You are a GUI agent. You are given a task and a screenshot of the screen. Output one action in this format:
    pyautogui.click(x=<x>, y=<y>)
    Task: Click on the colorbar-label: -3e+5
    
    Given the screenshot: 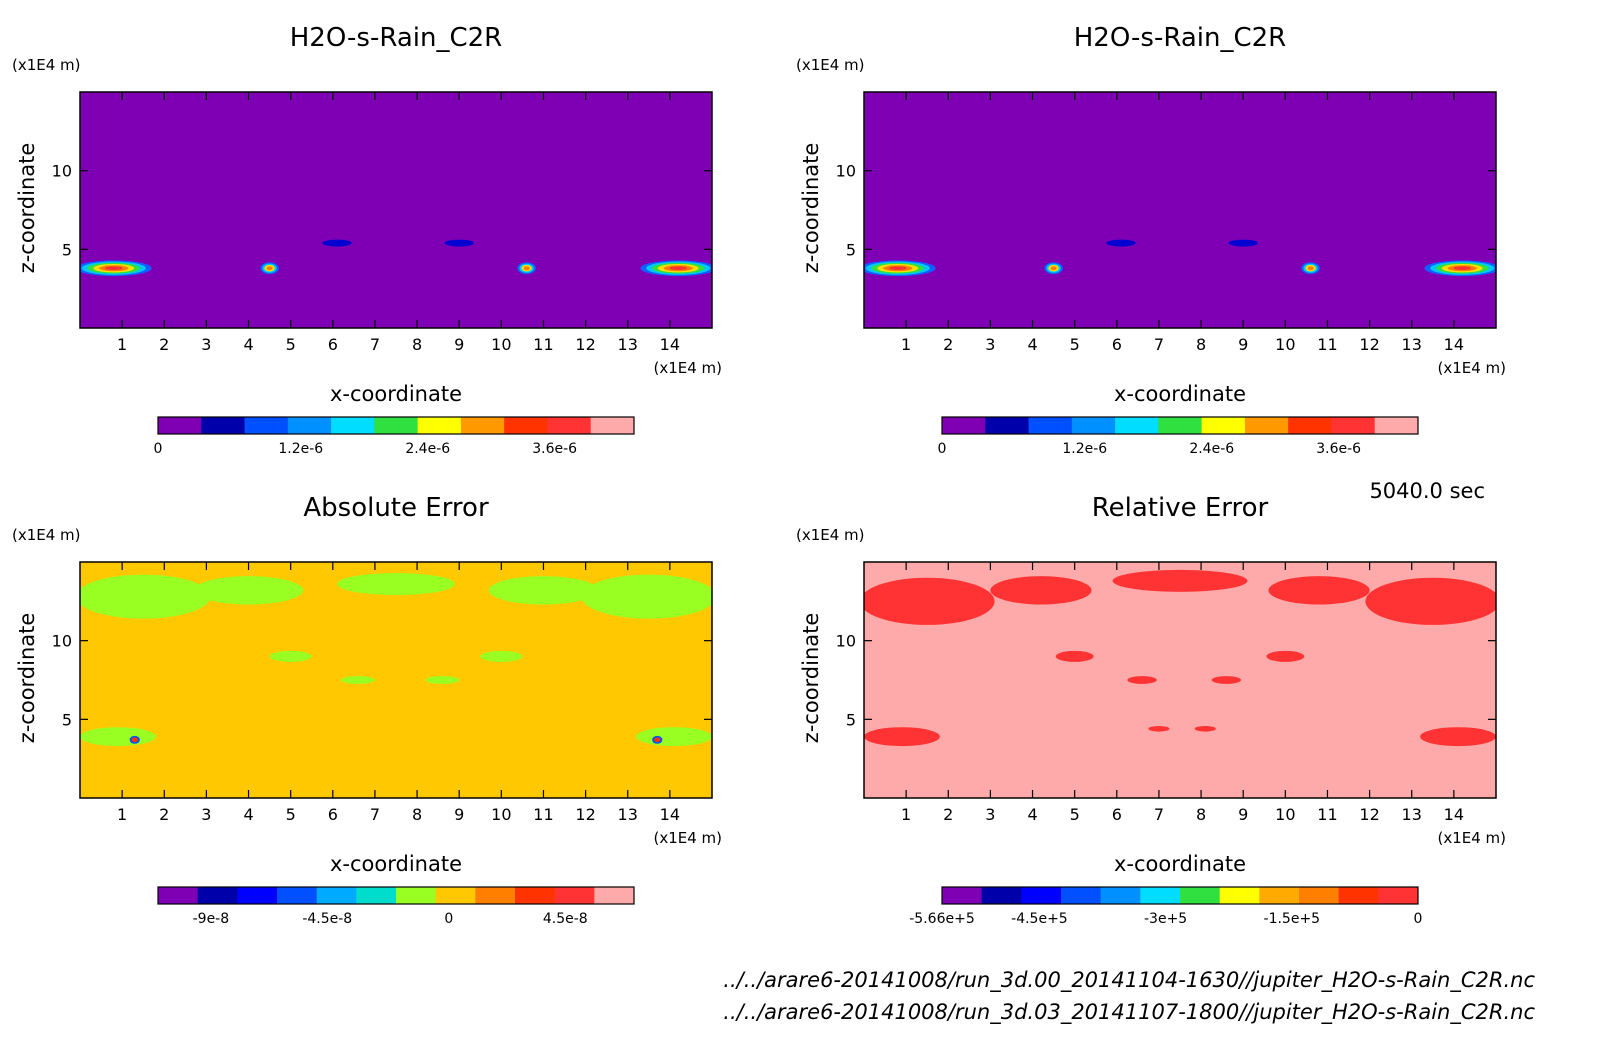 What is the action you would take?
    pyautogui.click(x=1165, y=919)
    